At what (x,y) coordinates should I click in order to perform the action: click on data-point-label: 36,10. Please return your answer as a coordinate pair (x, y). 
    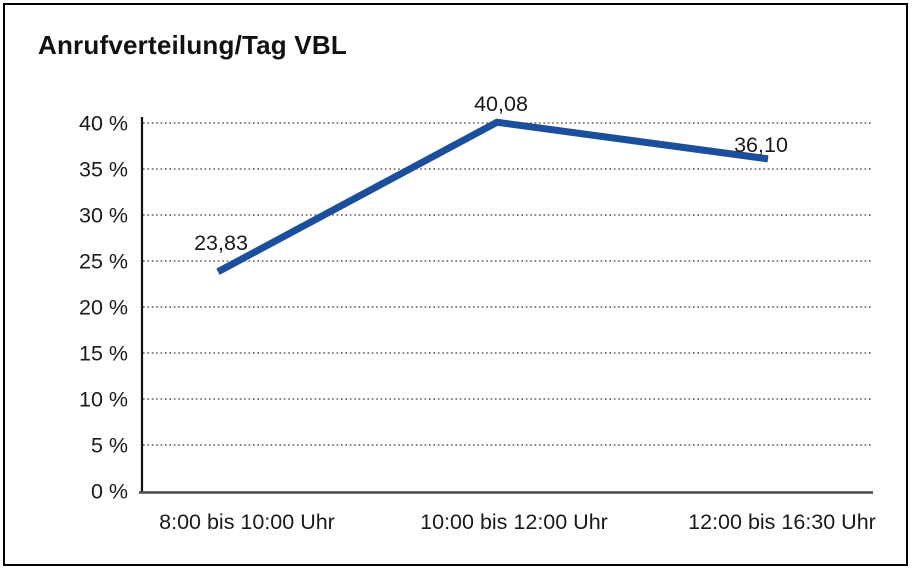
    Looking at the image, I should click on (761, 145).